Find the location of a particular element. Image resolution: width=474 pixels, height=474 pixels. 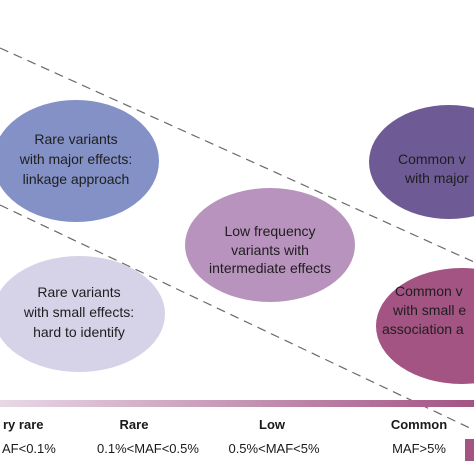

bubble-common-small-line-2: with small e is located at coordinates (429, 310).